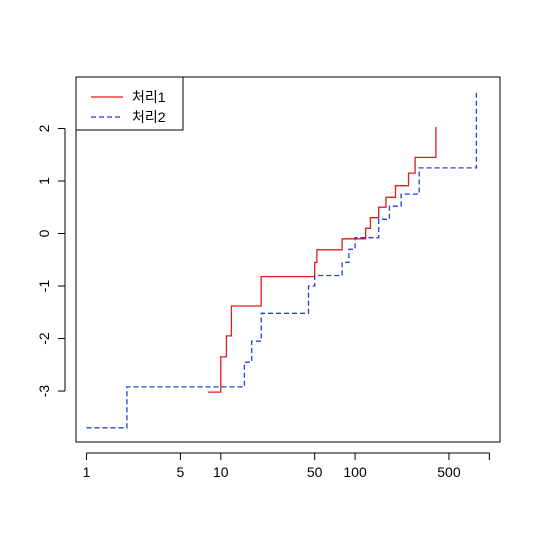  I want to click on x-axis: 1 5 10 50 100 500, so click(286, 466).